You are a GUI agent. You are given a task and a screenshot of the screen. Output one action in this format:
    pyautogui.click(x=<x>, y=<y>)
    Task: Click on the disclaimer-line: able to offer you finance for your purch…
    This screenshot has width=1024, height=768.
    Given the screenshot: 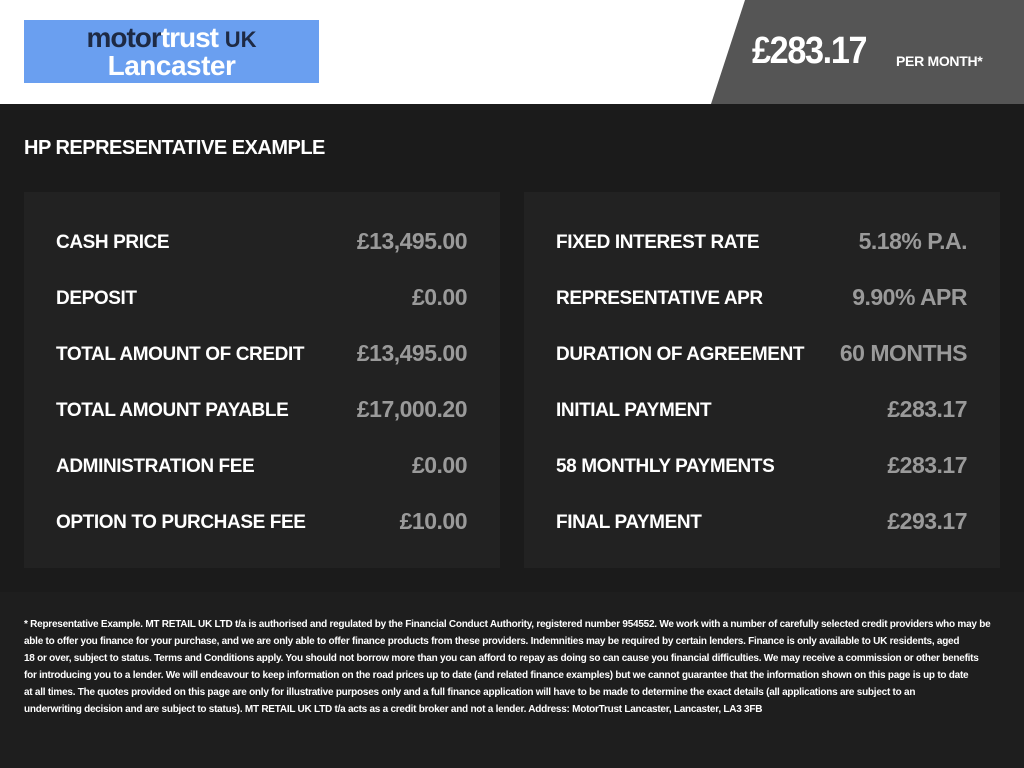 What is the action you would take?
    pyautogui.click(x=492, y=641)
    